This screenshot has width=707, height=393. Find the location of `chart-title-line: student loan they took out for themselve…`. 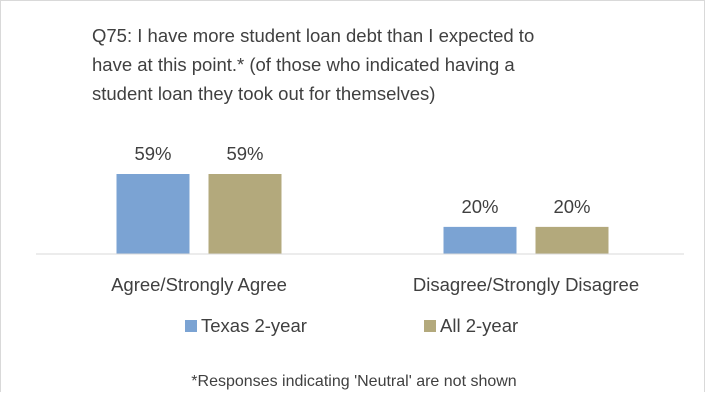

chart-title-line: student loan they took out for themselve… is located at coordinates (263, 93).